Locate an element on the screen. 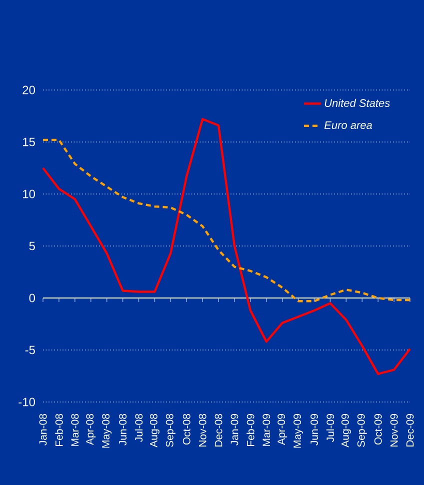 This screenshot has width=424, height=485. y-tick-label: 20 is located at coordinates (28, 90).